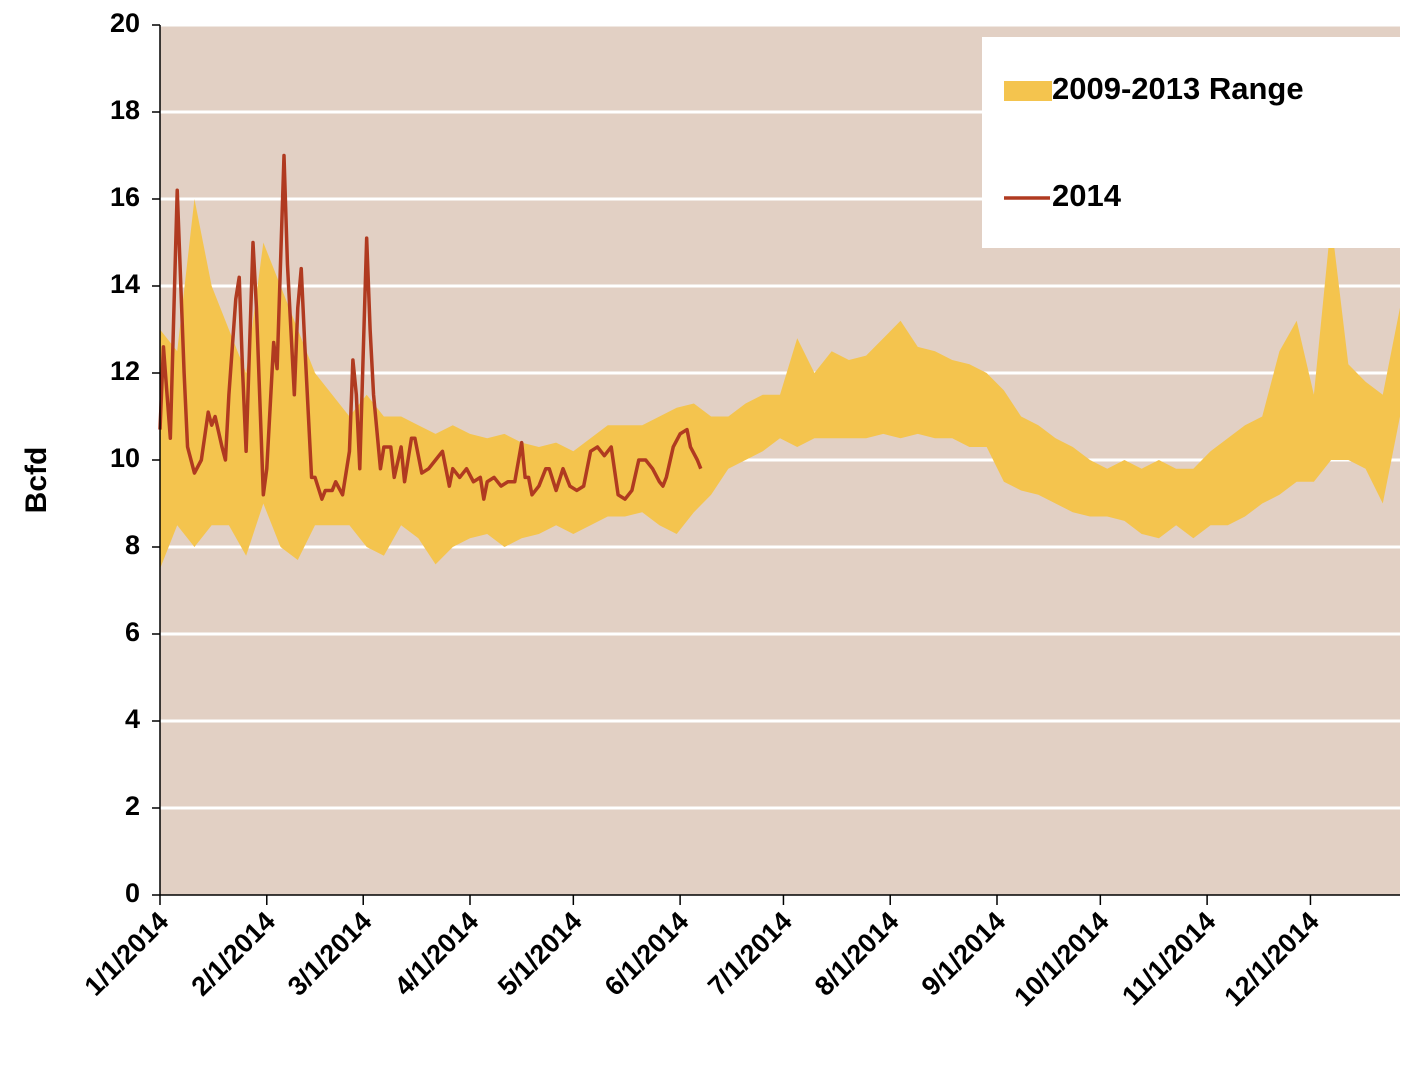 The height and width of the screenshot is (1076, 1402). I want to click on y-tick-label: 12, so click(125, 371).